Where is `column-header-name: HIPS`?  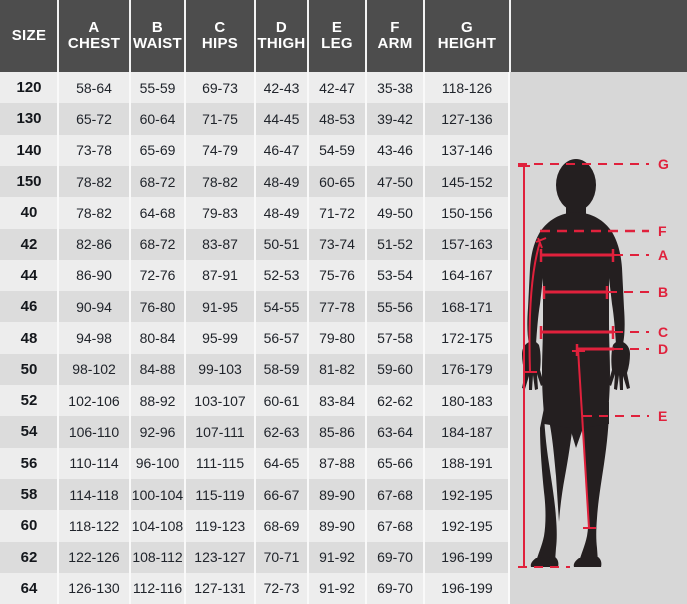 column-header-name: HIPS is located at coordinates (220, 43).